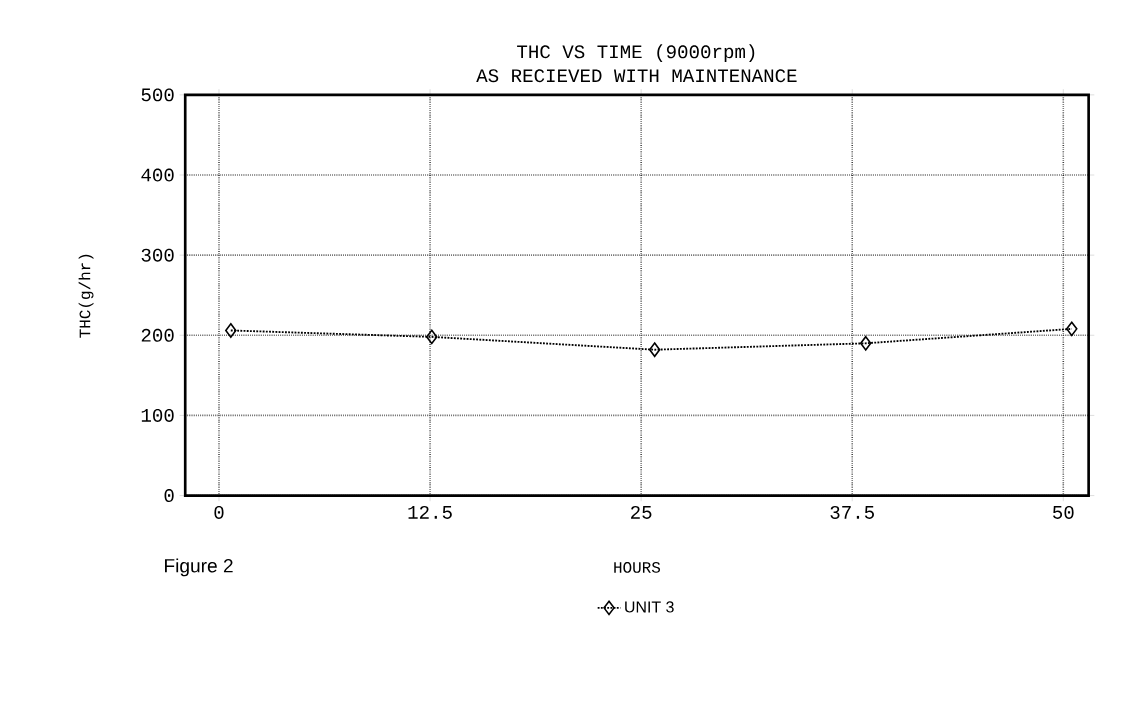  I want to click on x-tick-label: 50, so click(1063, 512).